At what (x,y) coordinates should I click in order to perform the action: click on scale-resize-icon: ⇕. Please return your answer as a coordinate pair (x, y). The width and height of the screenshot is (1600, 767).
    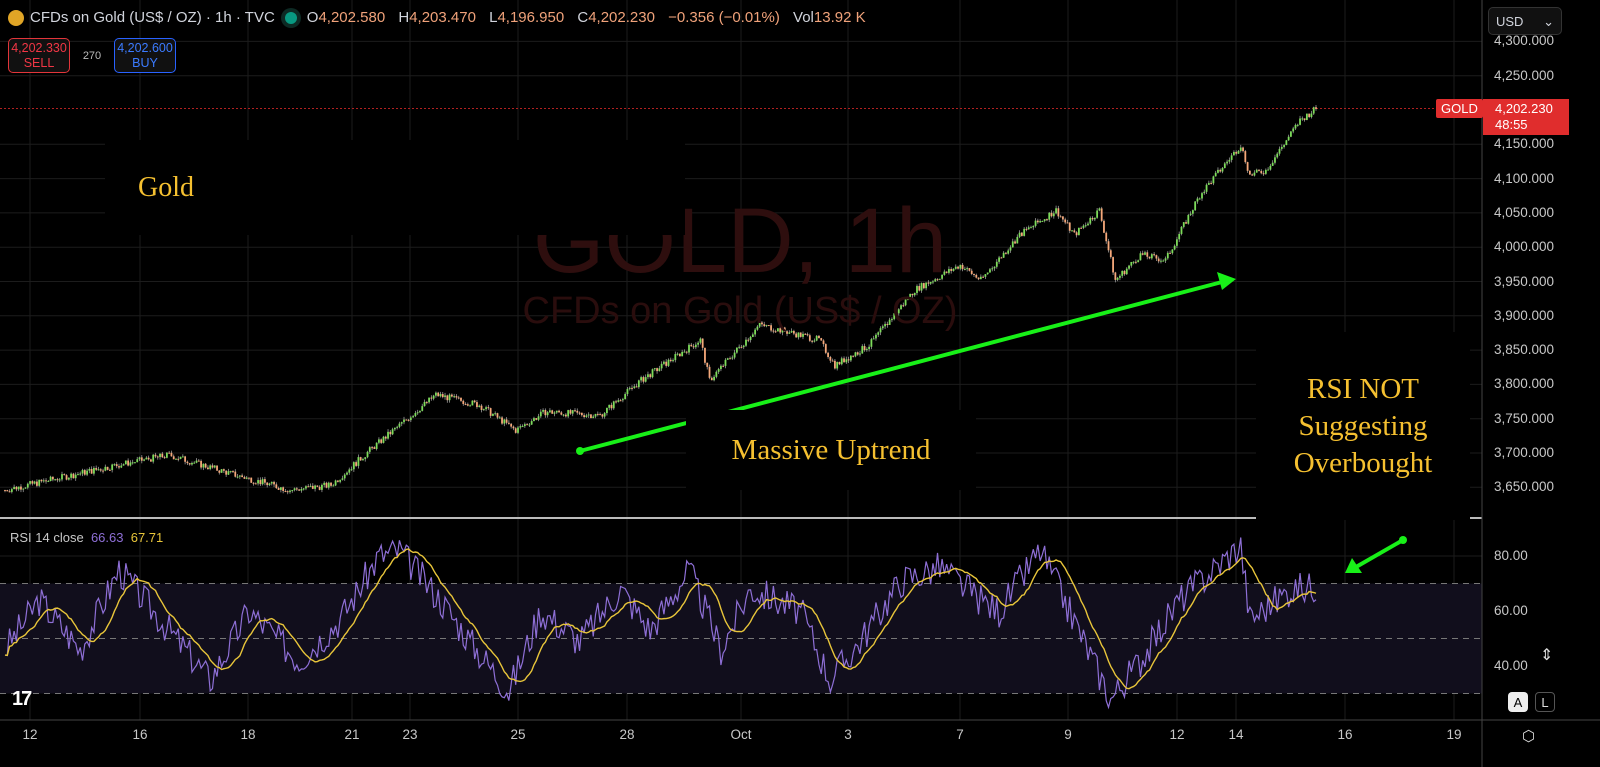
    Looking at the image, I should click on (1547, 655).